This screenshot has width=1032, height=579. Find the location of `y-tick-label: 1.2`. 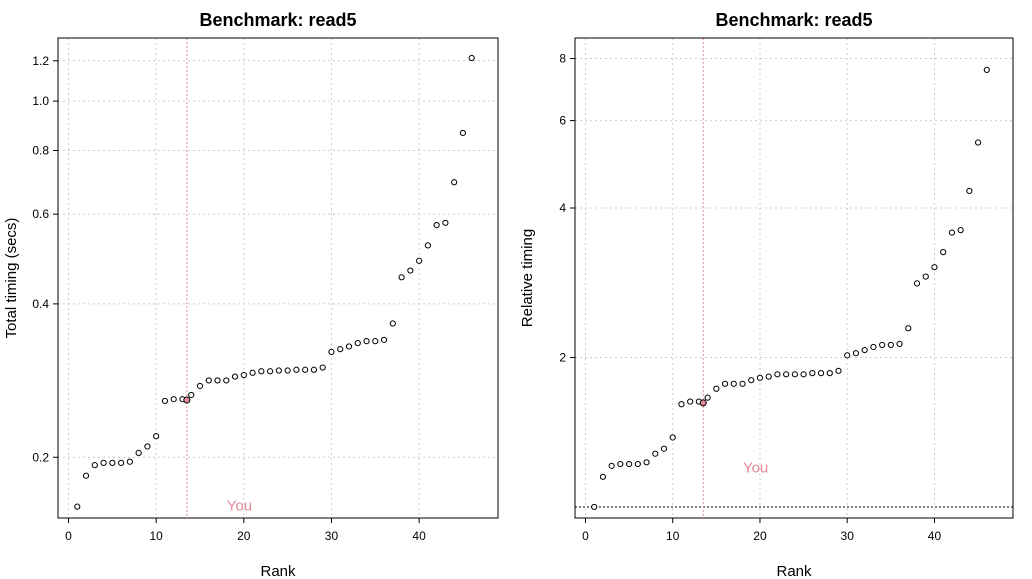

y-tick-label: 1.2 is located at coordinates (40, 61).